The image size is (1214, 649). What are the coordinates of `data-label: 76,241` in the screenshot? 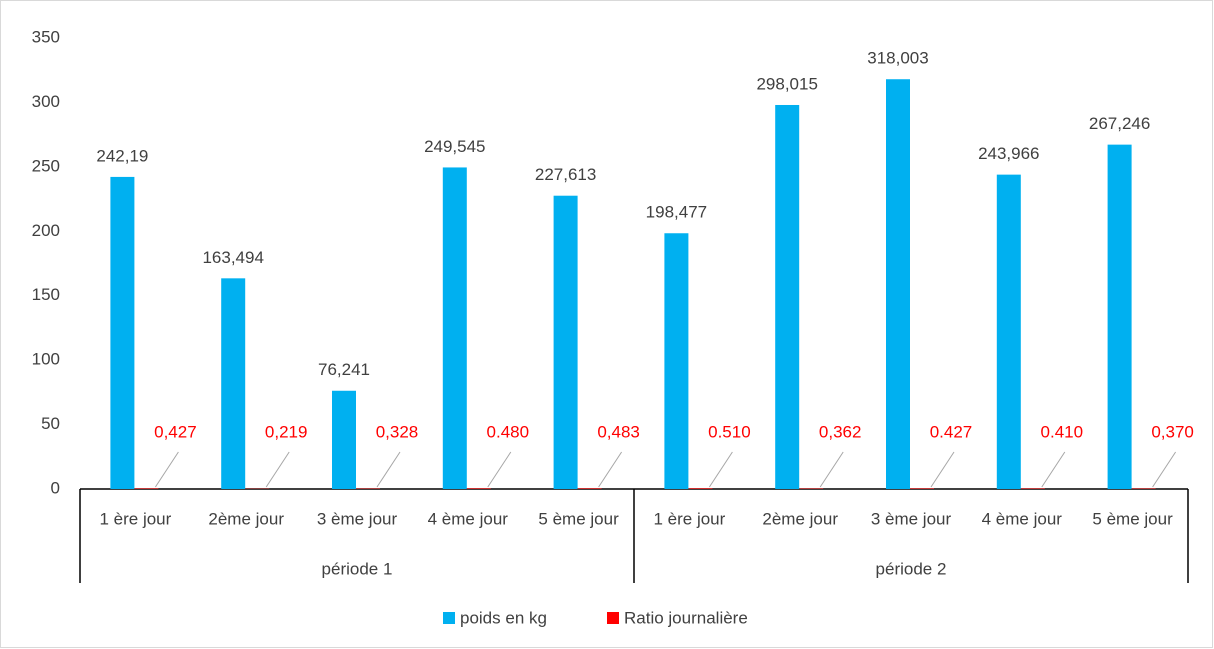 It's located at (344, 369).